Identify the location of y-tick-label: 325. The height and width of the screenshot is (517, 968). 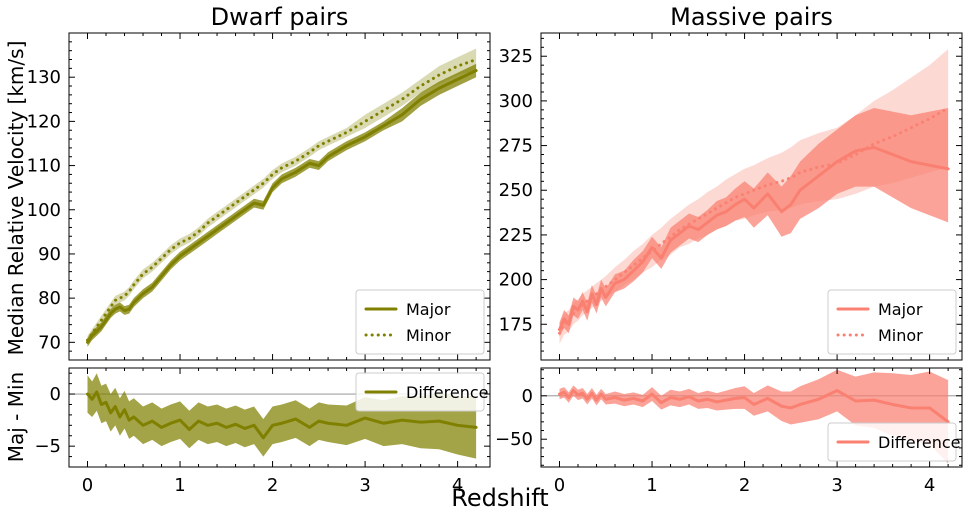
(516, 56).